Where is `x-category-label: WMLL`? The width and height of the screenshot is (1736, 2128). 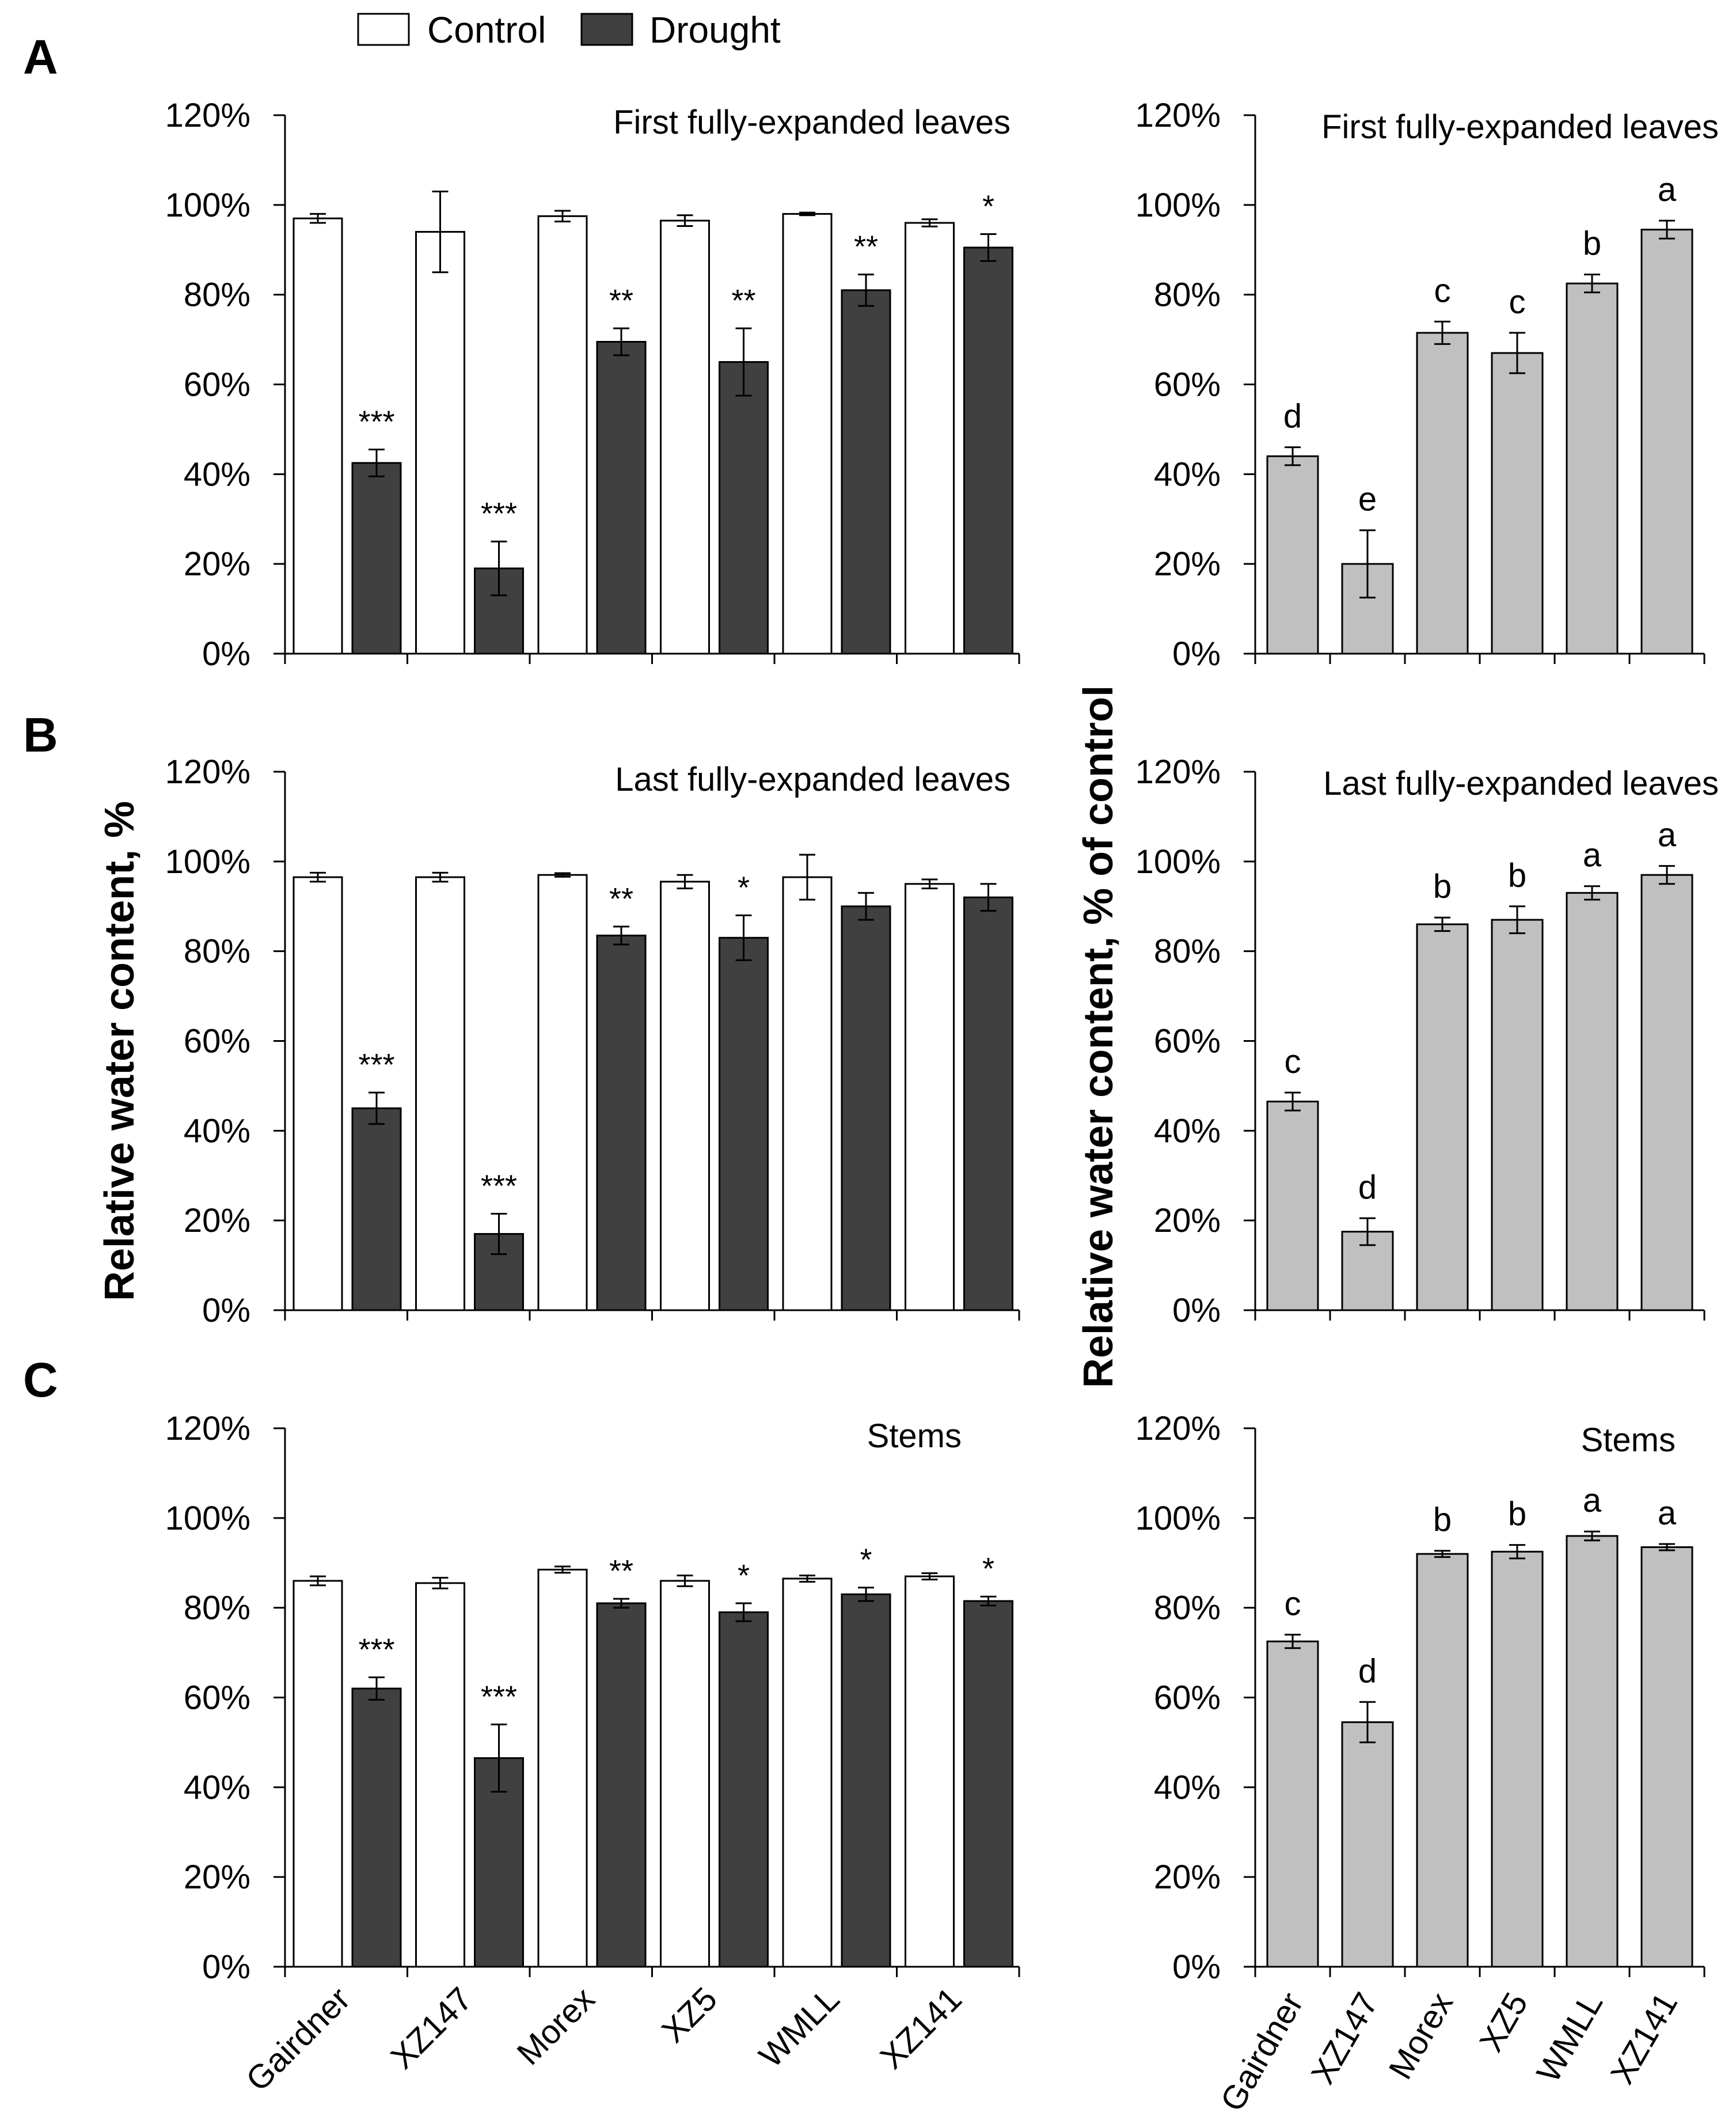 x-category-label: WMLL is located at coordinates (1569, 2038).